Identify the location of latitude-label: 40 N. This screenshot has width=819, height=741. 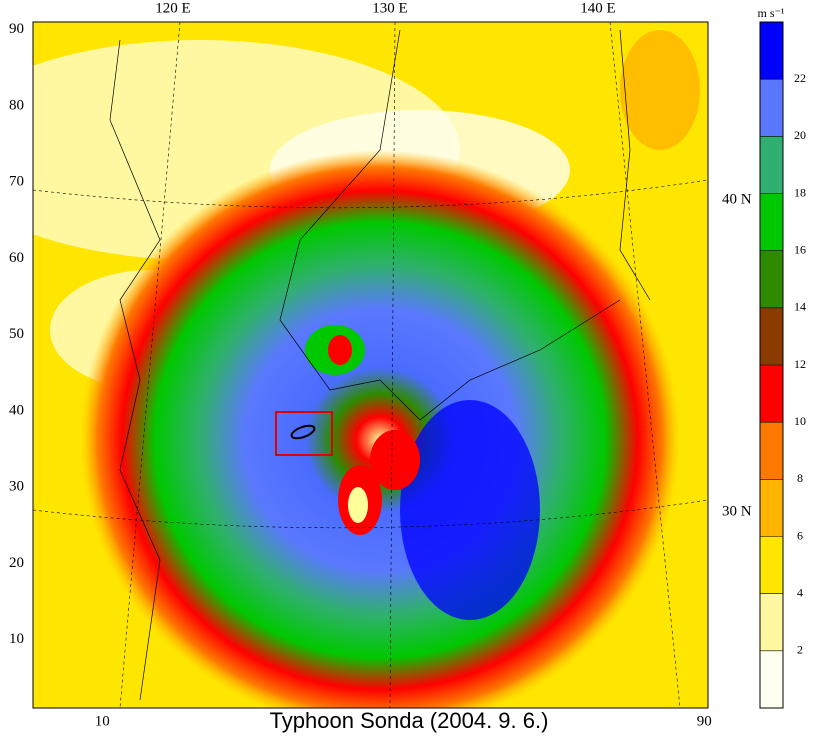
(737, 199).